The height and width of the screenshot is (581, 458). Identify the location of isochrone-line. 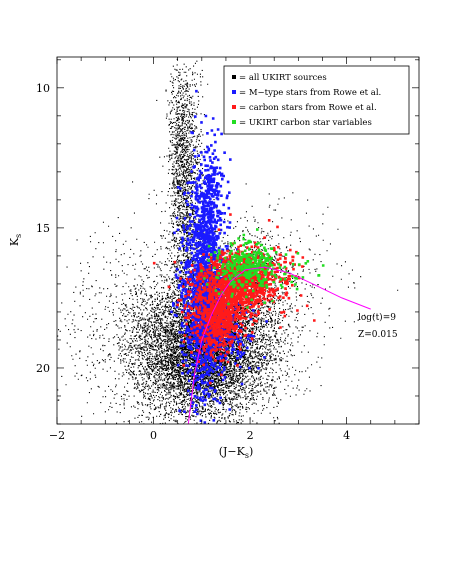
(279, 345).